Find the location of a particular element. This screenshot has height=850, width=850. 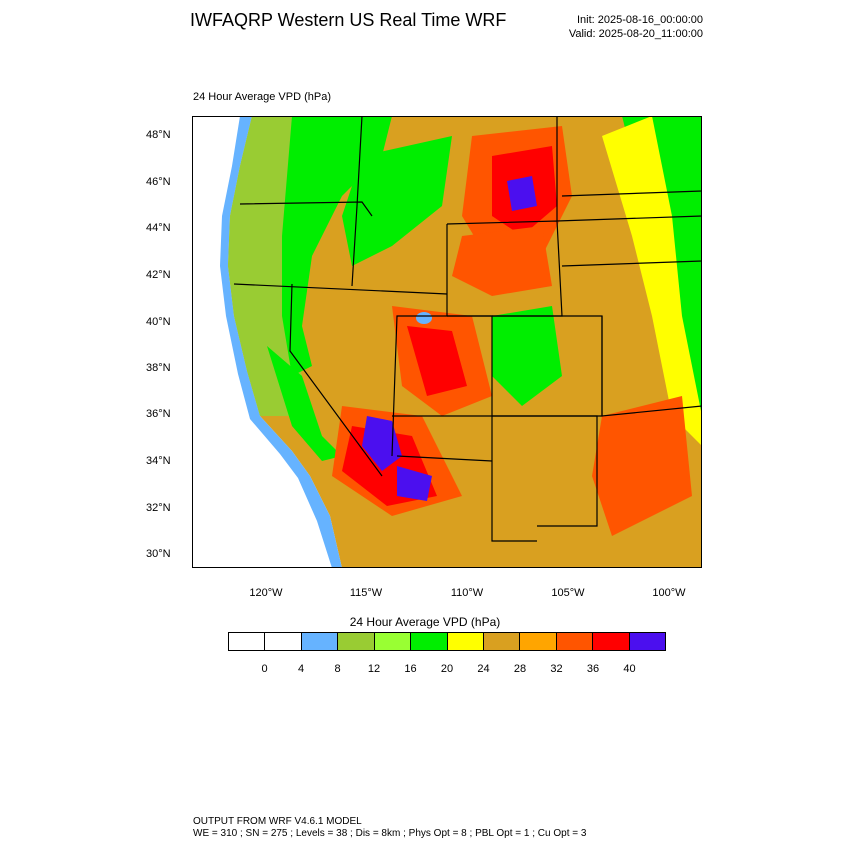

lat-label-40: 40°N is located at coordinates (158, 322).